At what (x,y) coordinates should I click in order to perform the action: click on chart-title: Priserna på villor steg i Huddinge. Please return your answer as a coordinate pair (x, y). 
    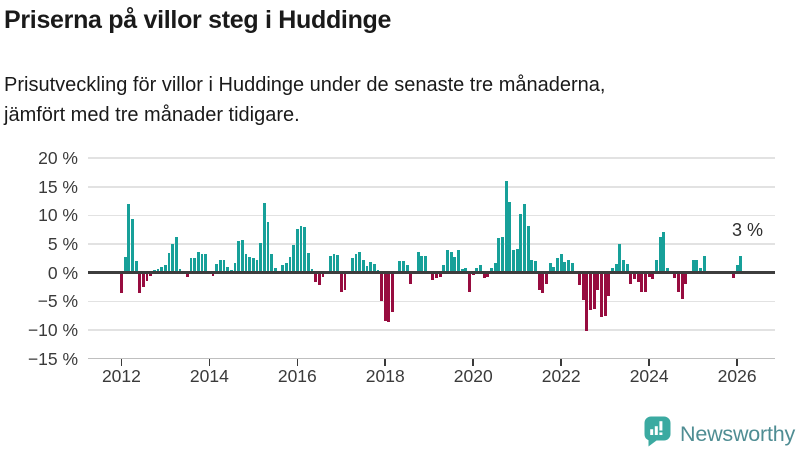
    Looking at the image, I should click on (198, 20).